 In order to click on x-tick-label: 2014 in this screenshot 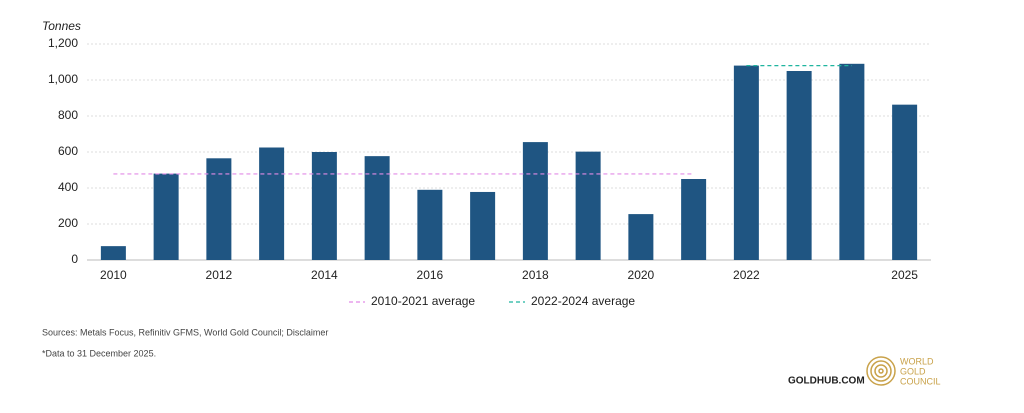, I will do `click(324, 275)`.